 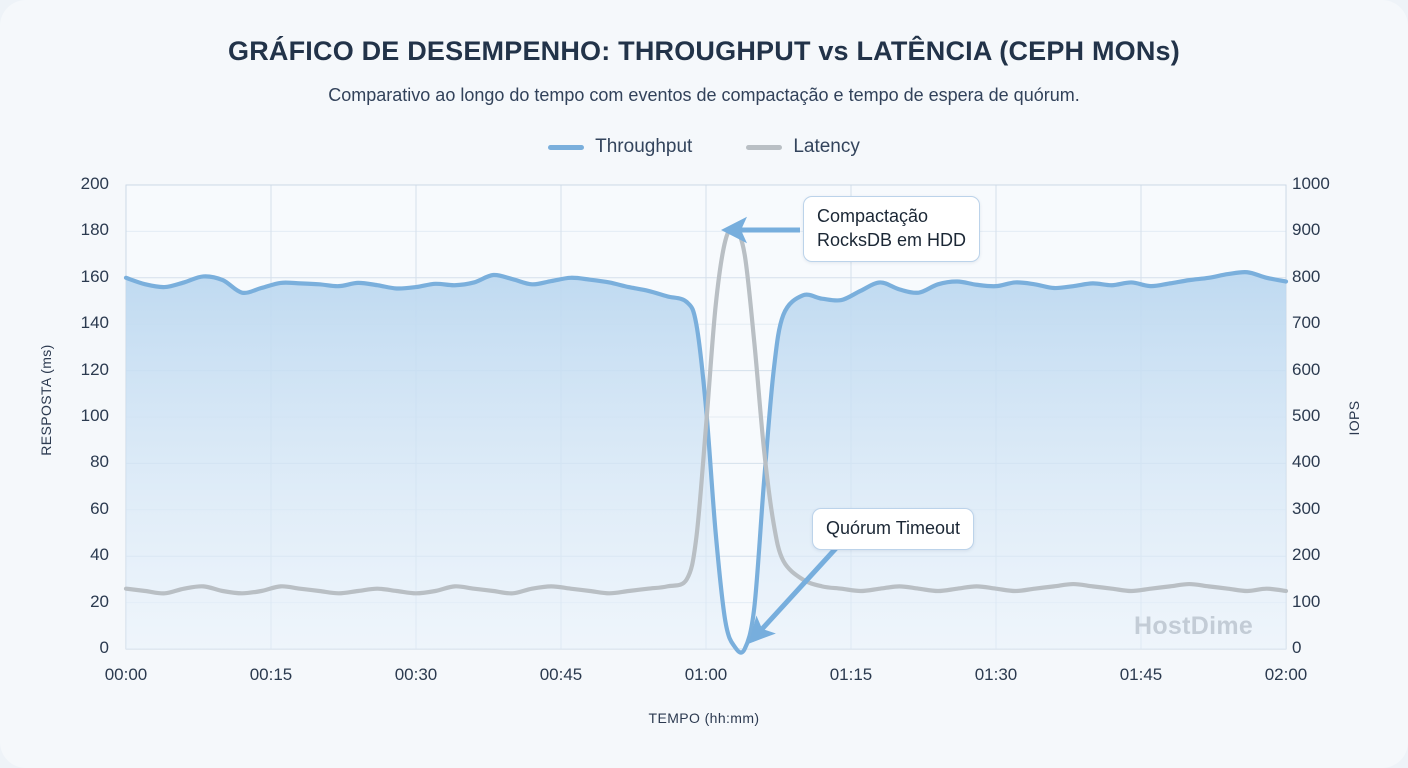 What do you see at coordinates (1311, 183) in the screenshot?
I see `y-tick-right: 1000` at bounding box center [1311, 183].